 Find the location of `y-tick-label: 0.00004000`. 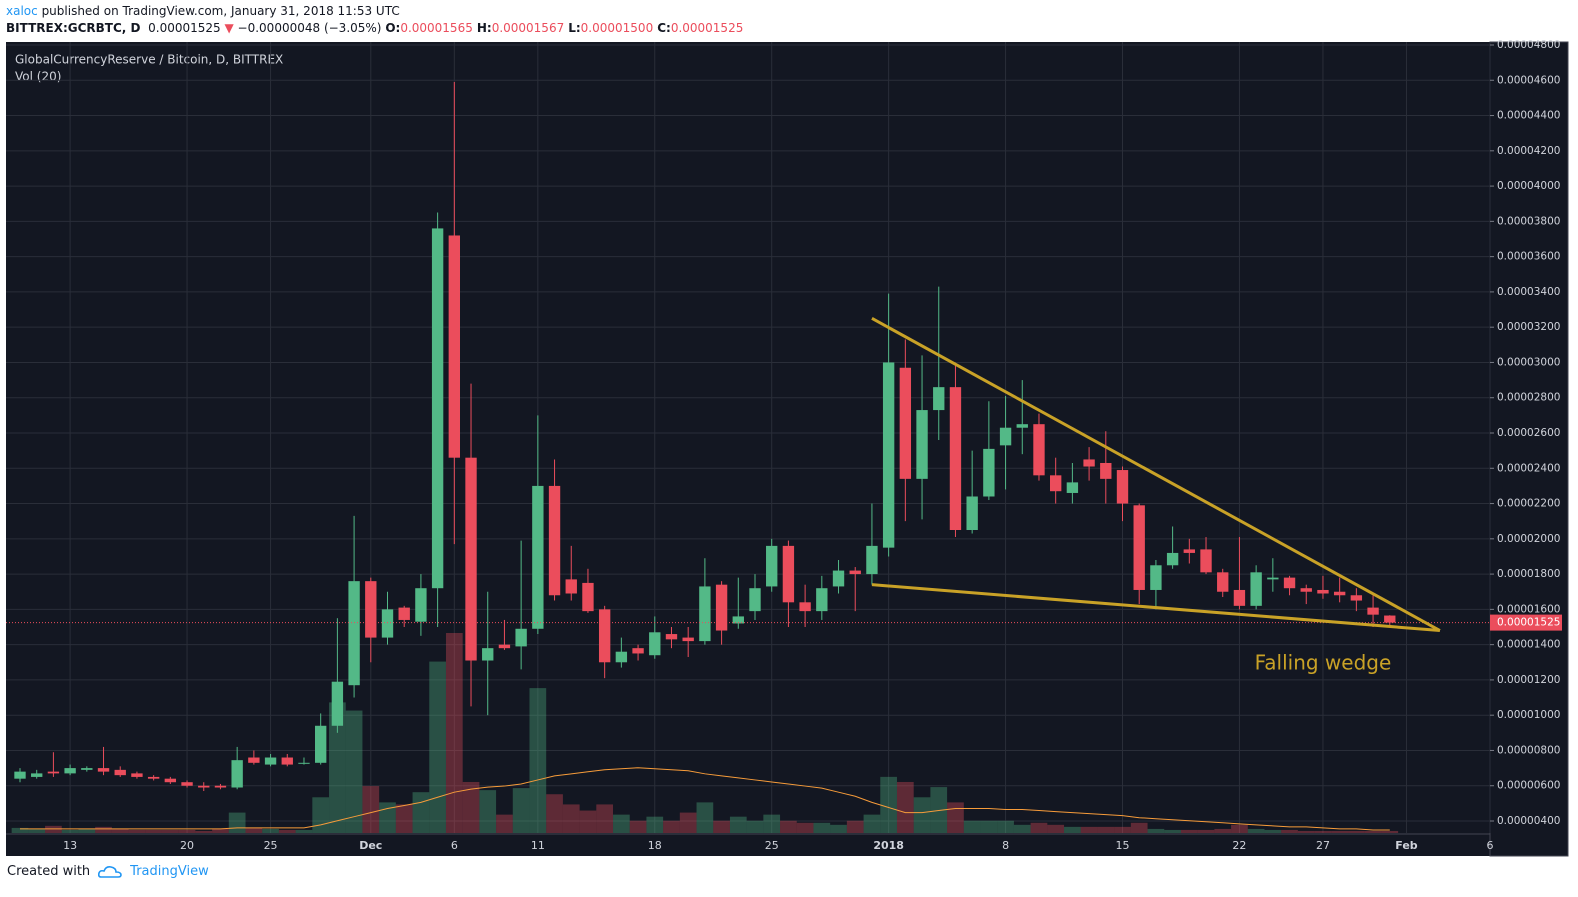

y-tick-label: 0.00004000 is located at coordinates (1528, 186).